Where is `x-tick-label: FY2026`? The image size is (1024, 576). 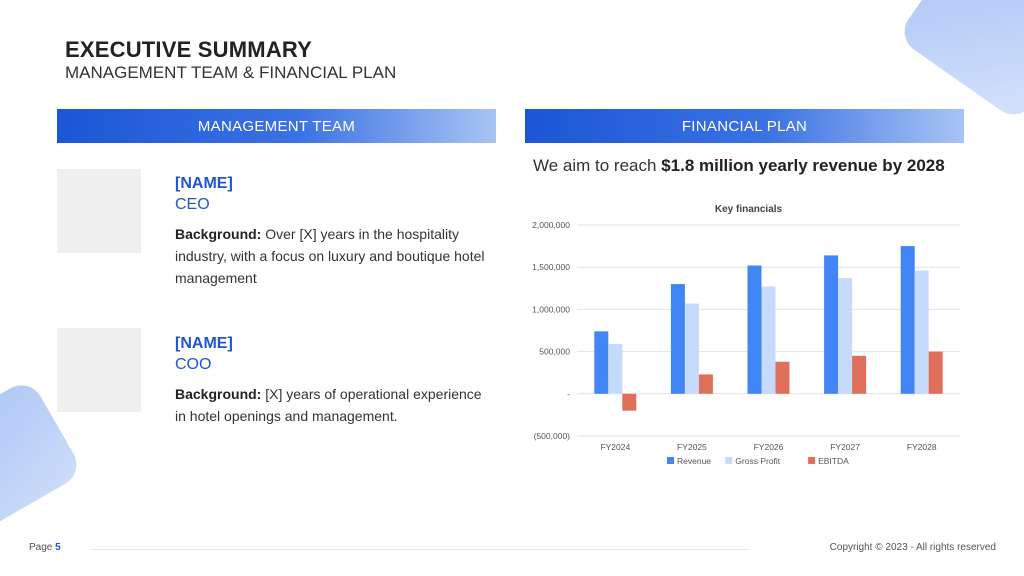
x-tick-label: FY2026 is located at coordinates (769, 447).